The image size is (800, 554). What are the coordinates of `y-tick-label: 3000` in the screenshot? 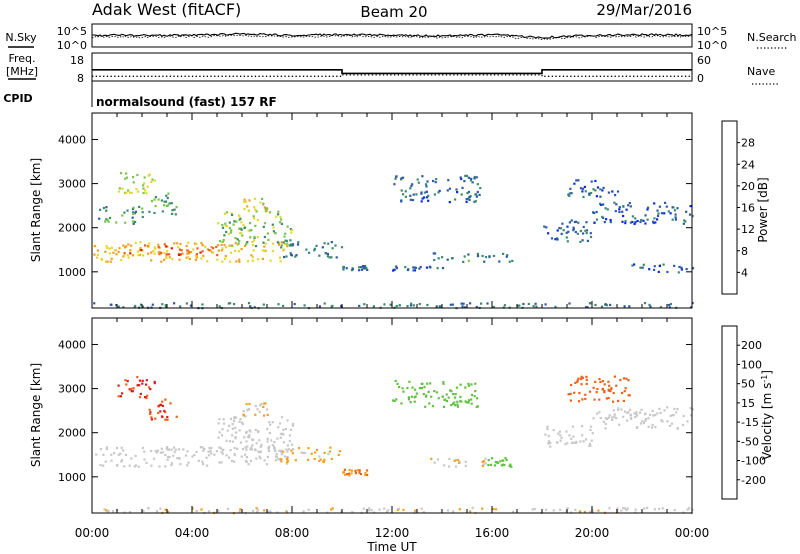 It's located at (72, 184).